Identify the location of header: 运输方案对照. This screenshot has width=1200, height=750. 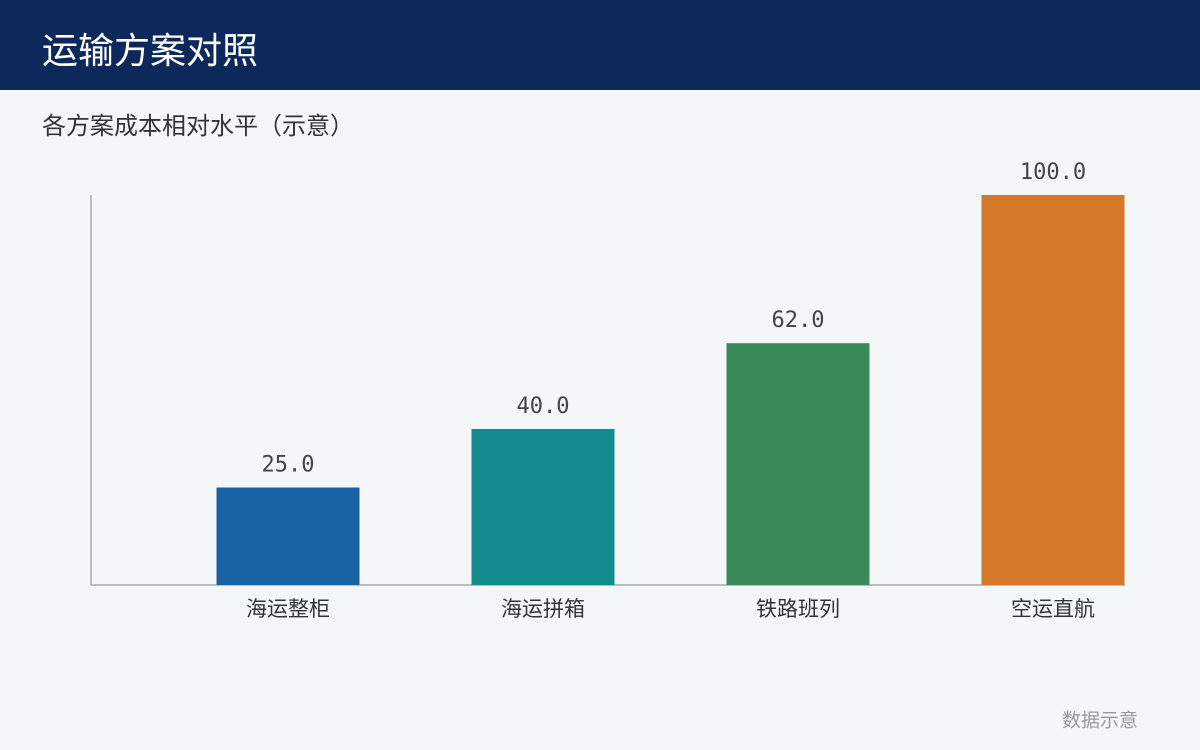
(600, 45).